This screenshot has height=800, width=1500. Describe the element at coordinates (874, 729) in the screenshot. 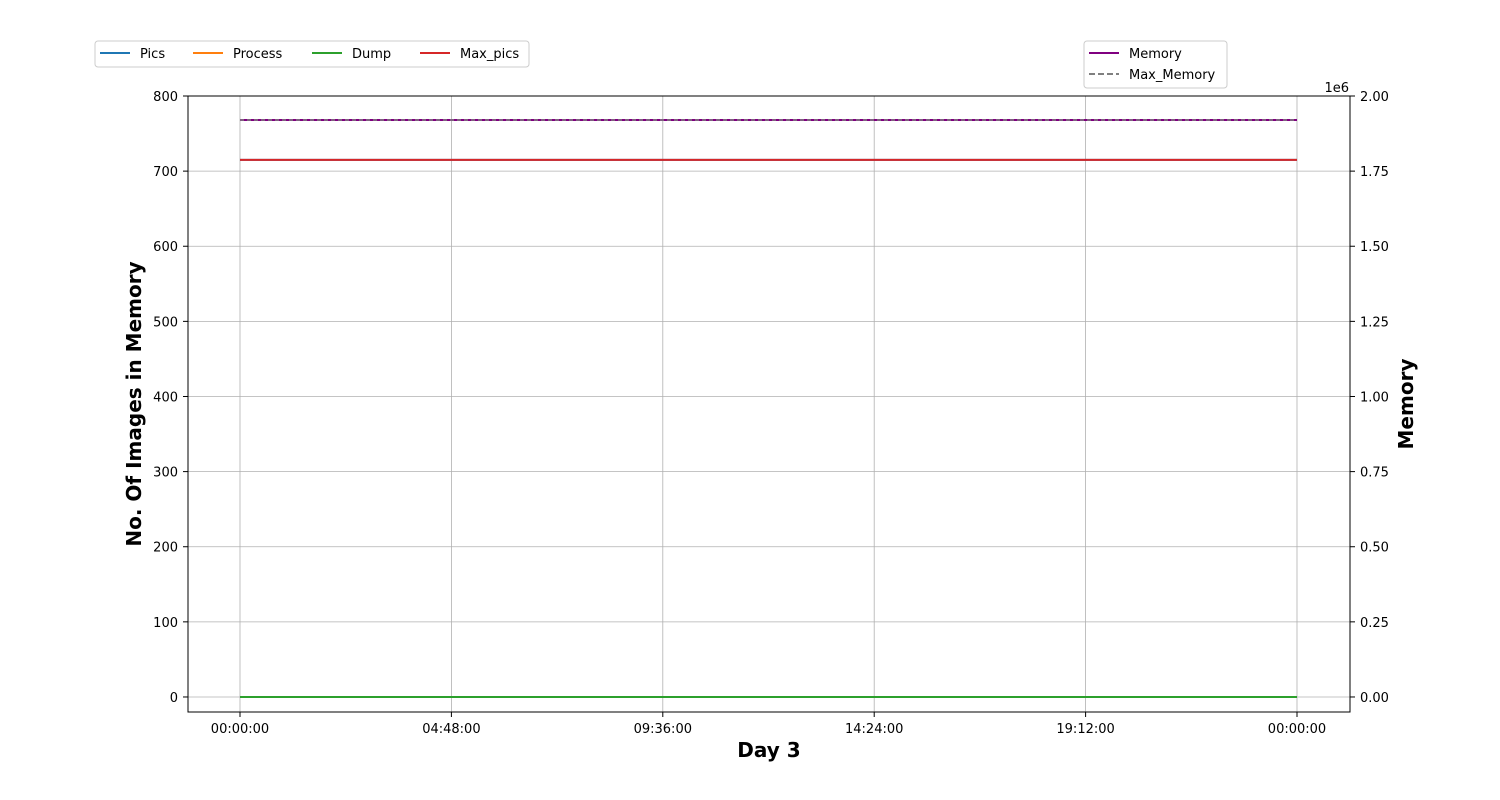

I see `x-tick-label: 14:24:00` at that location.